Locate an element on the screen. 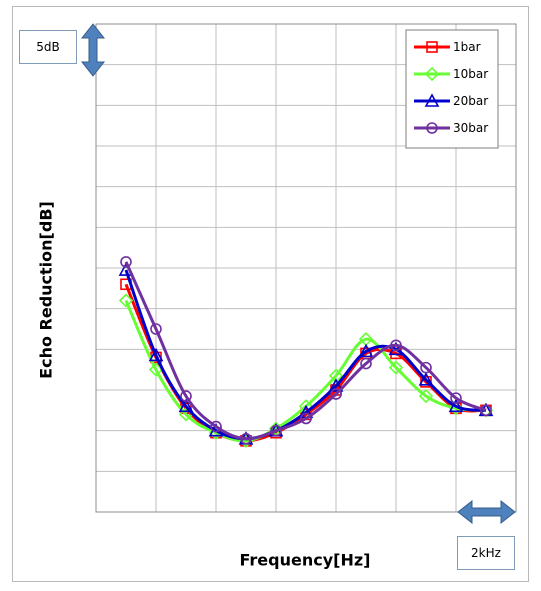 The height and width of the screenshot is (591, 541). legend-item-10bar: 10bar is located at coordinates (451, 74).